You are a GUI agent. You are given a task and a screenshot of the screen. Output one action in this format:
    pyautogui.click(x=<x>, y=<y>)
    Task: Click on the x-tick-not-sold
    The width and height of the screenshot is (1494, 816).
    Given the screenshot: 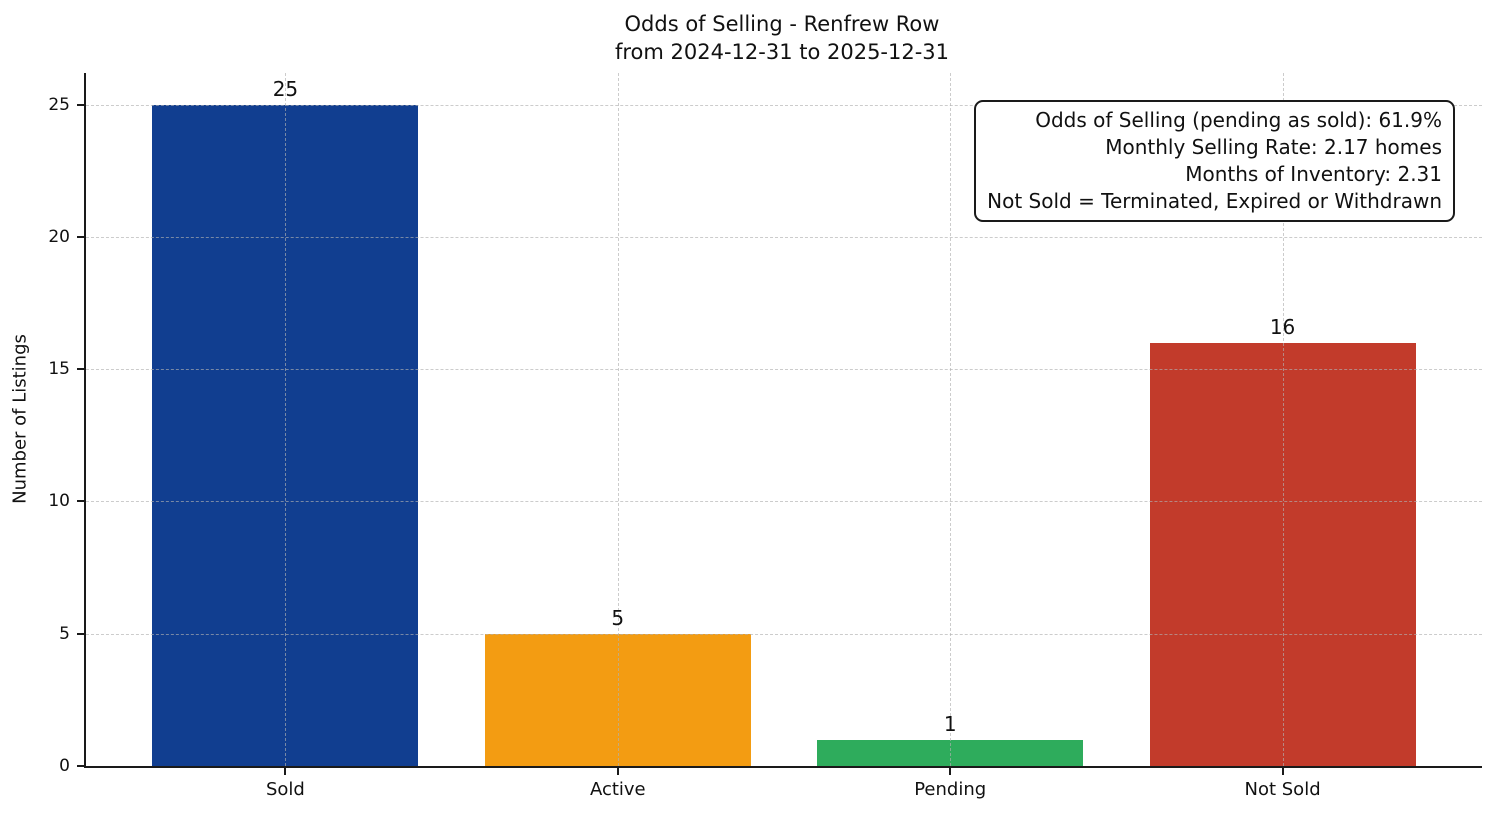 What is the action you would take?
    pyautogui.click(x=1282, y=770)
    